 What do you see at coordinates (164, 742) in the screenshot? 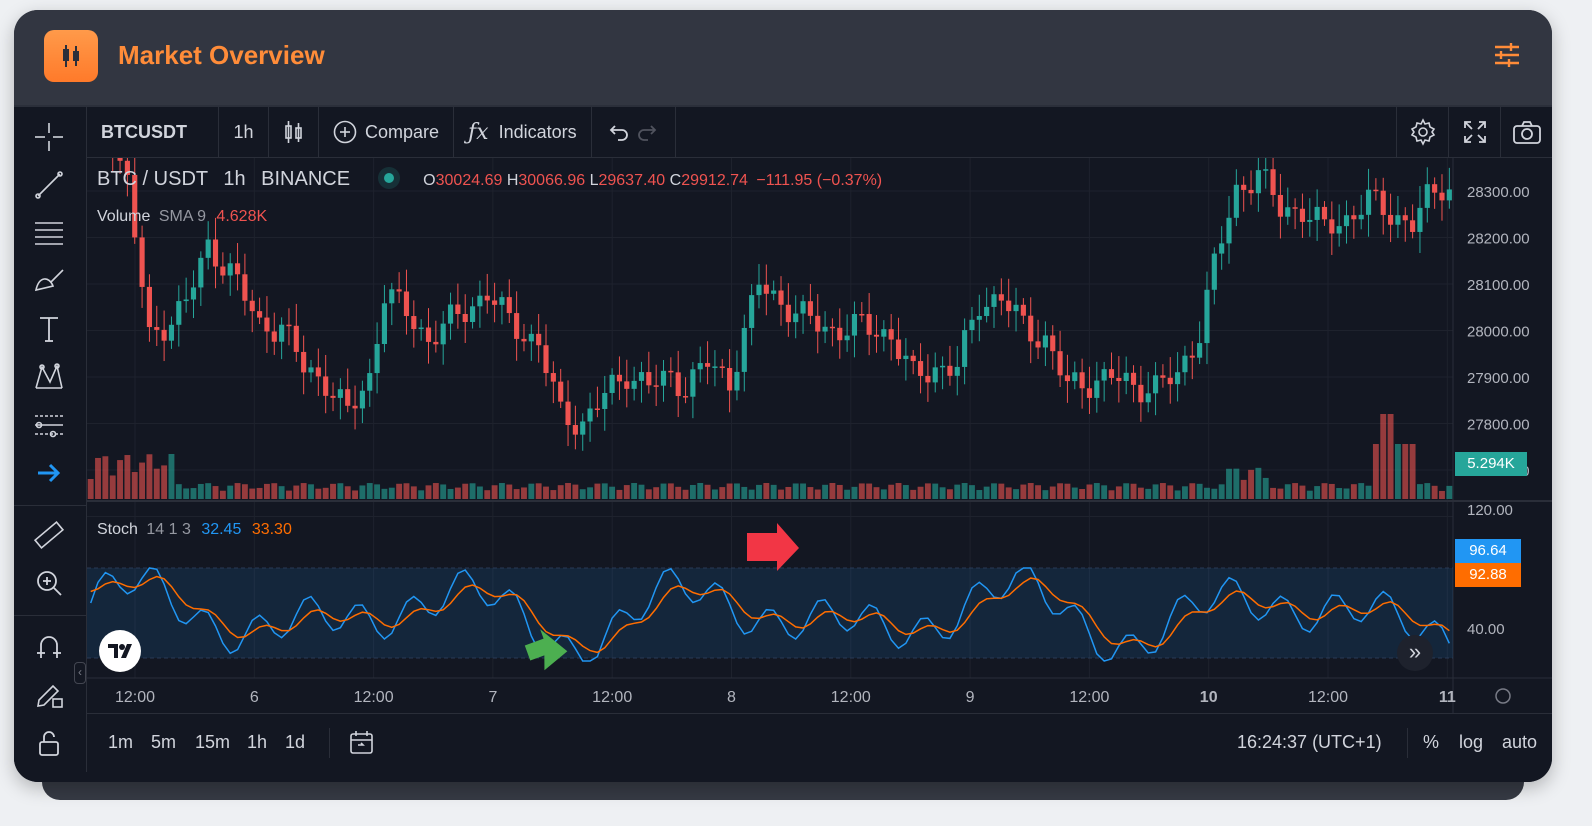
I see `timeframe-5m: 5m` at bounding box center [164, 742].